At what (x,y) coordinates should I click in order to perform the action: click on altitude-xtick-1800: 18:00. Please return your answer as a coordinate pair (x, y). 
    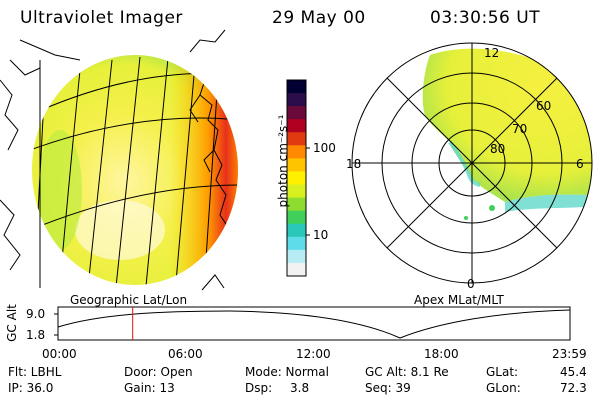
    Looking at the image, I should click on (441, 354).